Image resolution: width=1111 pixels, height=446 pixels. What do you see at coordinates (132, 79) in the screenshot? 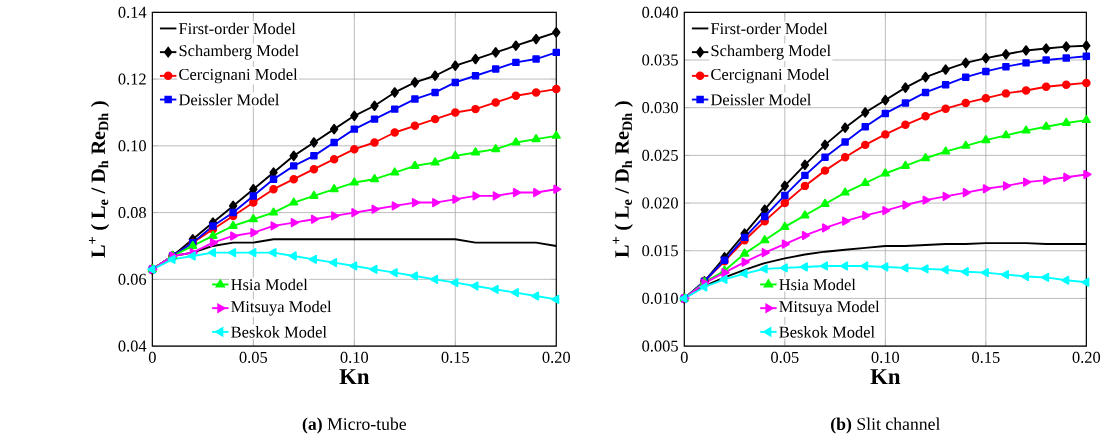
I see `y-tick-label: 0.12` at bounding box center [132, 79].